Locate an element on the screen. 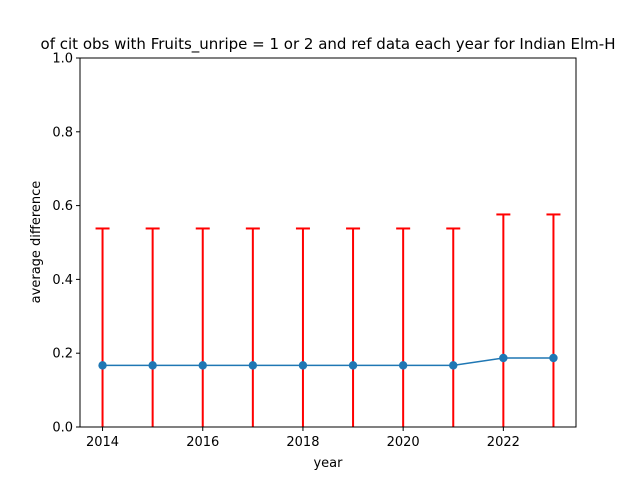  y-tick-label: 0.0 is located at coordinates (62, 428).